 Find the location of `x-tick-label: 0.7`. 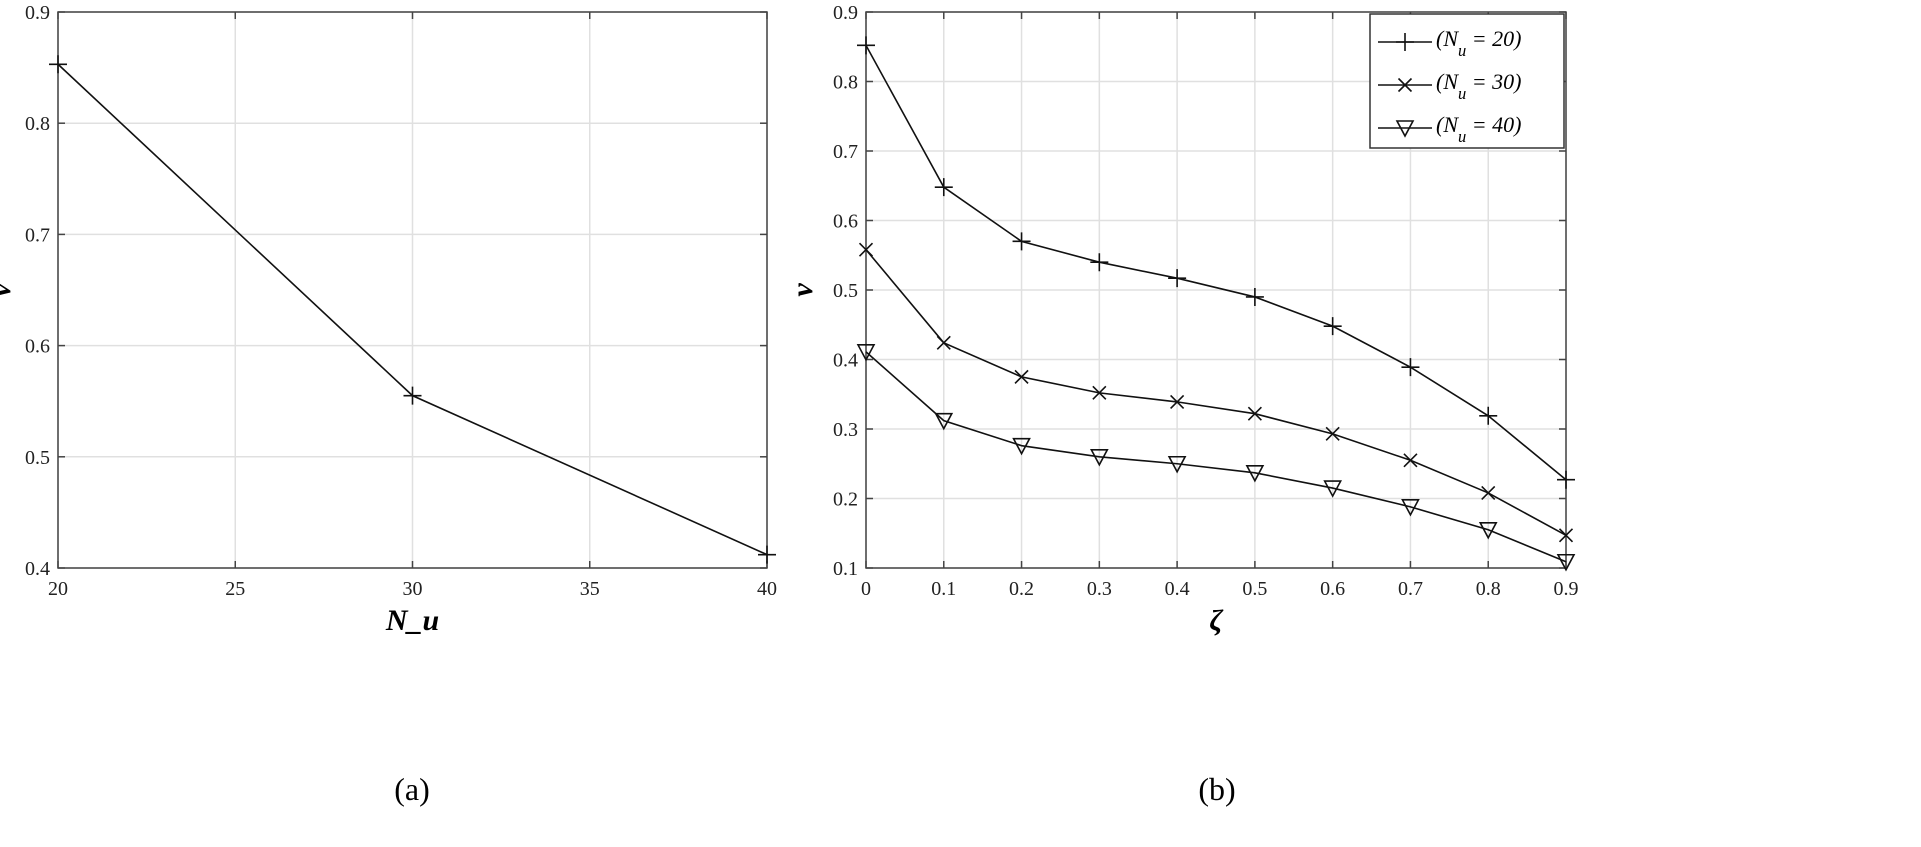

x-tick-label: 0.7 is located at coordinates (1410, 589).